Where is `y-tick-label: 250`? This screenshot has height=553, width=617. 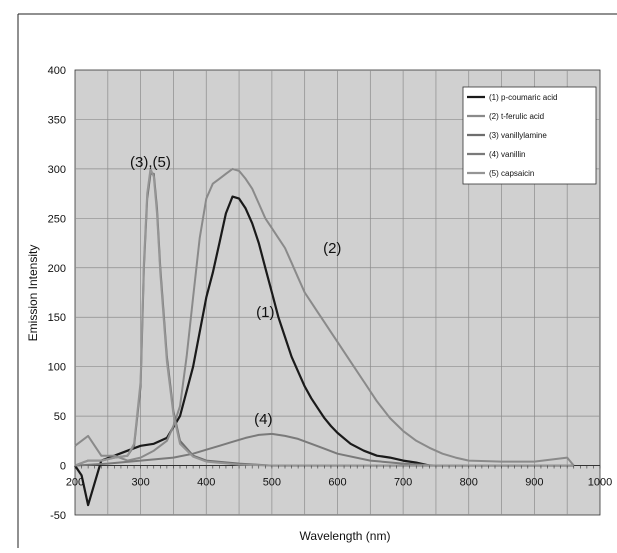
y-tick-label: 250 is located at coordinates (57, 219).